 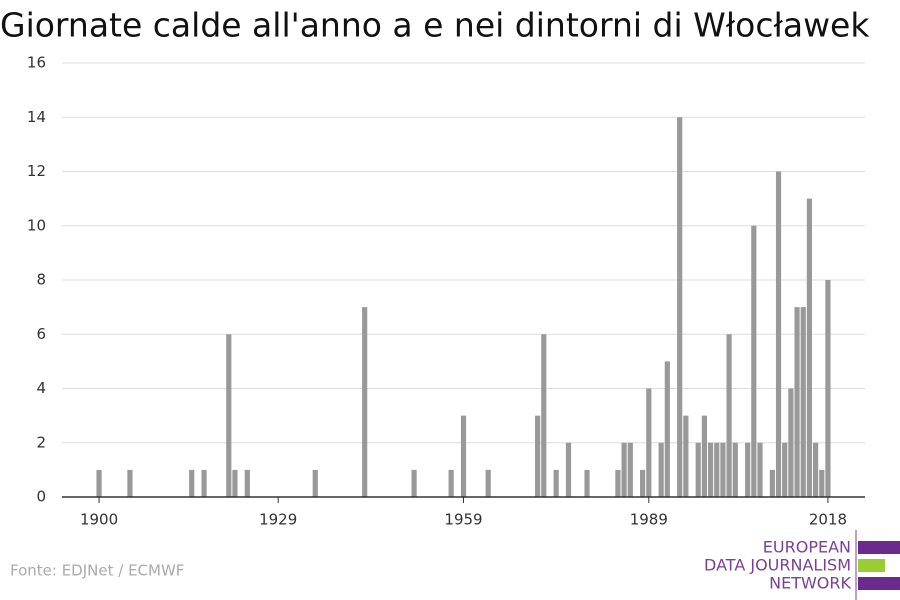 What do you see at coordinates (278, 520) in the screenshot?
I see `x-tick-label: 1929` at bounding box center [278, 520].